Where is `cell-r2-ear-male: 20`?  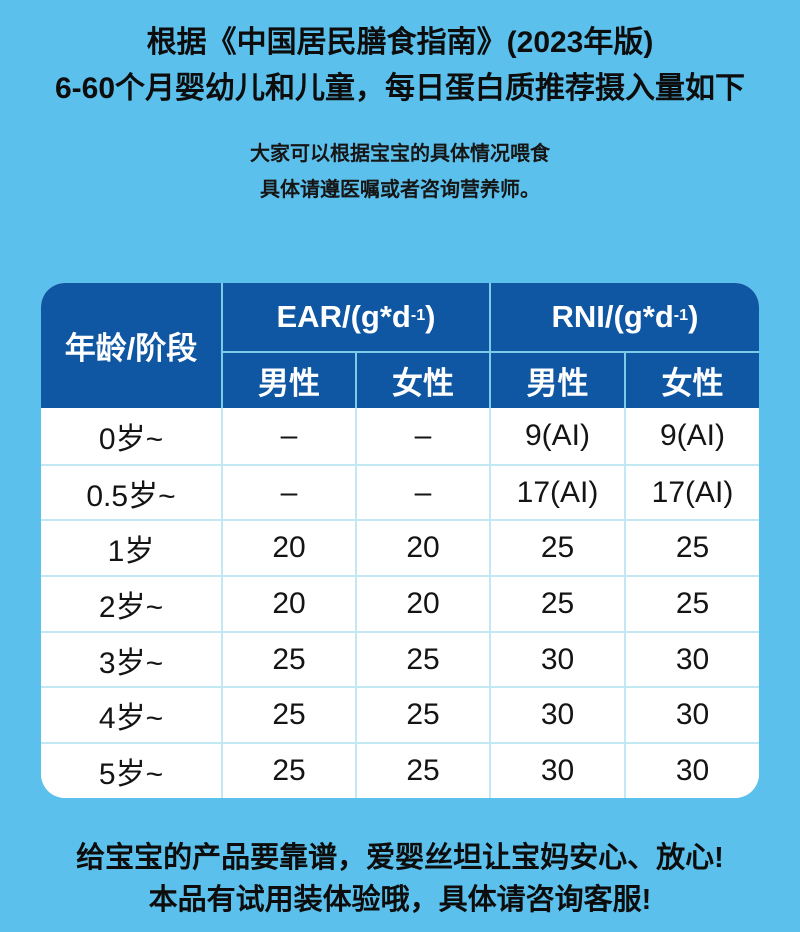 cell-r2-ear-male: 20 is located at coordinates (288, 547).